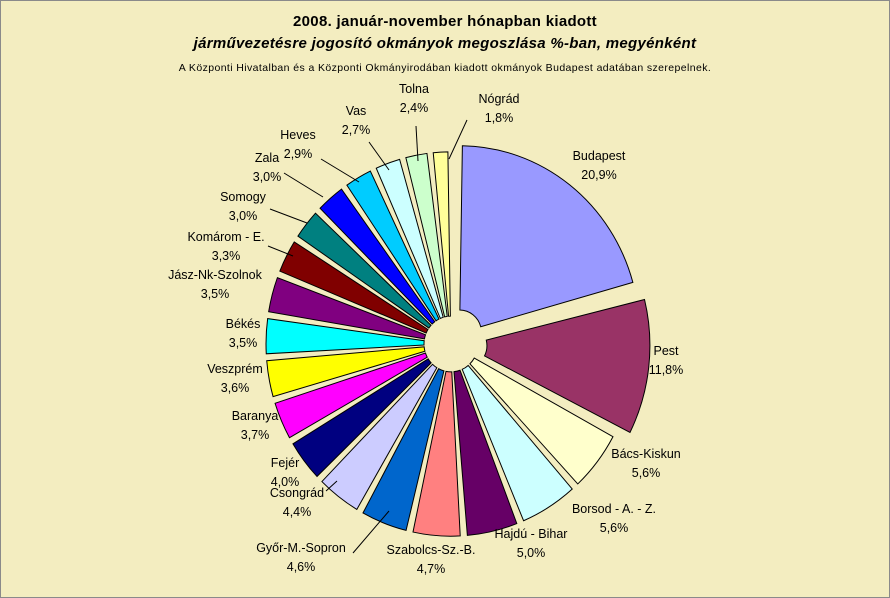 The width and height of the screenshot is (890, 598). What do you see at coordinates (666, 370) in the screenshot?
I see `slice-label-value: 11,8%` at bounding box center [666, 370].